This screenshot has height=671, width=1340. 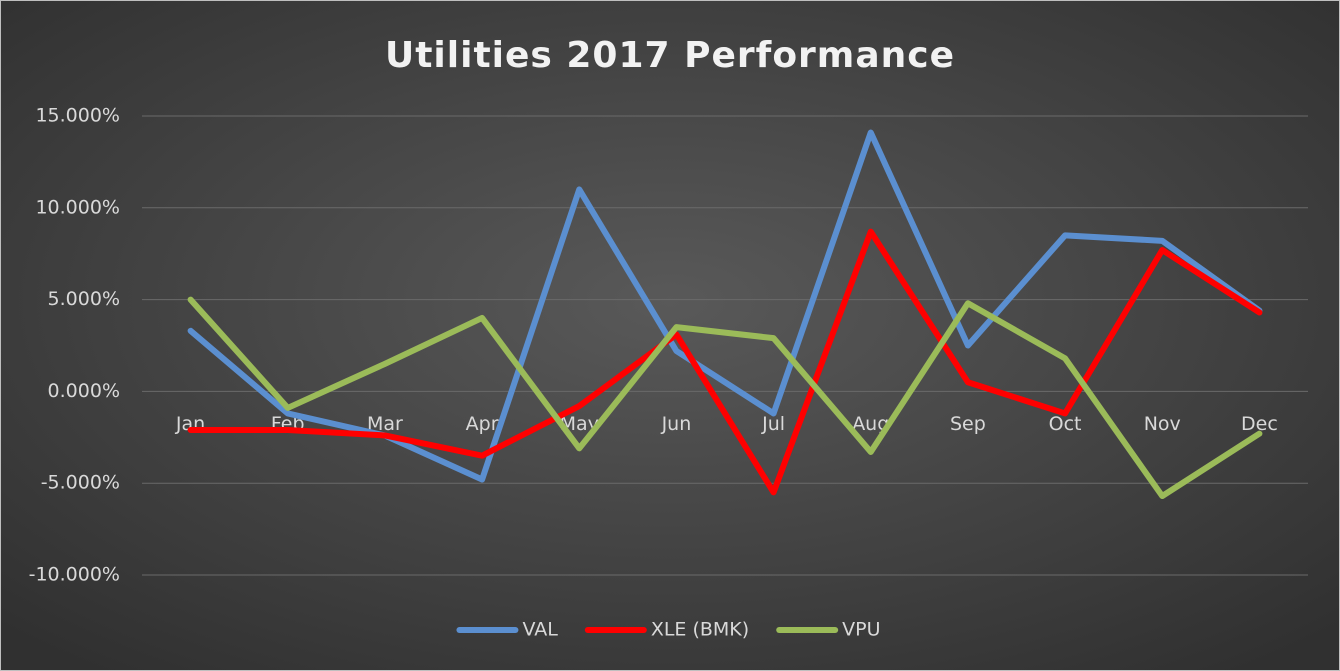 What do you see at coordinates (870, 424) in the screenshot?
I see `x-tick-label: Aug` at bounding box center [870, 424].